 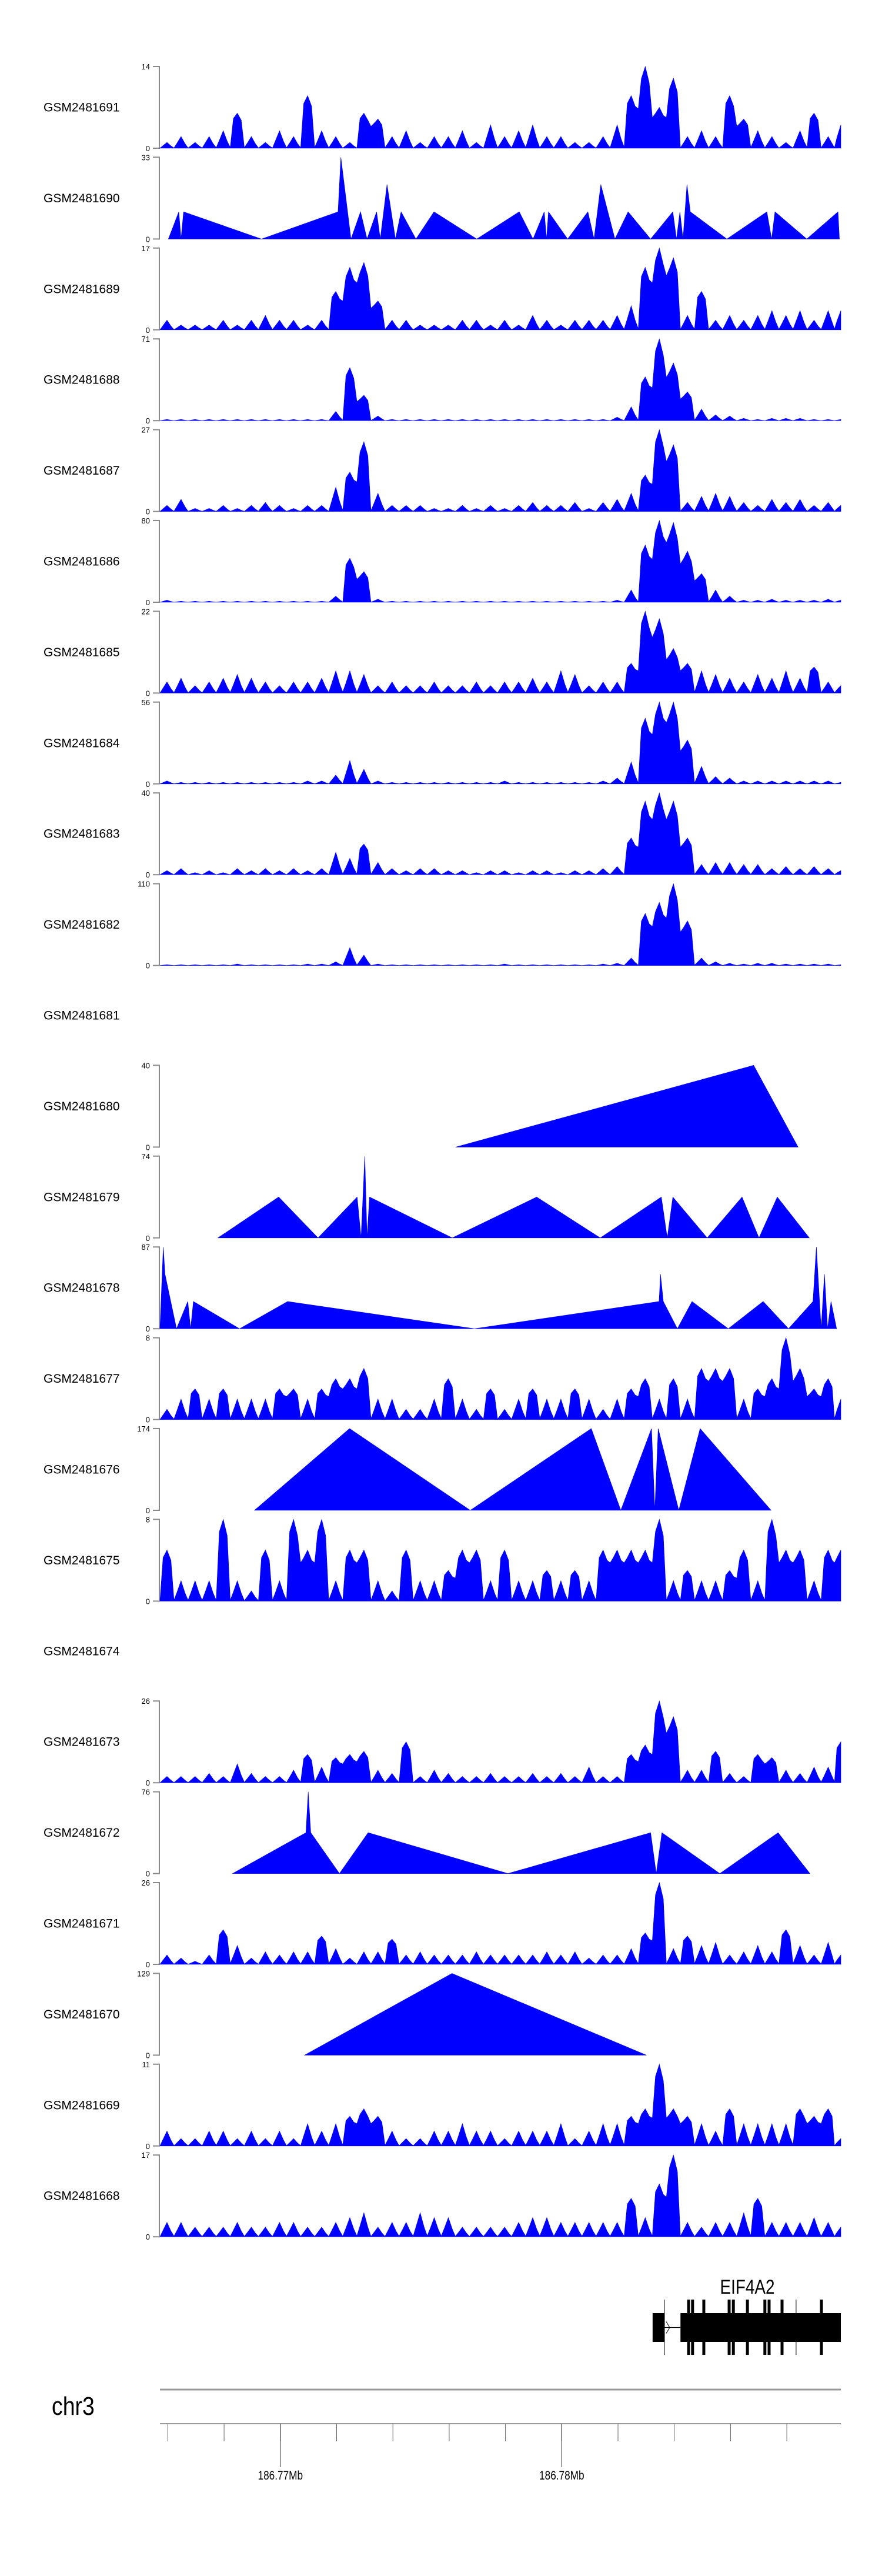 What do you see at coordinates (82, 652) in the screenshot?
I see `track-label: GSM2481685` at bounding box center [82, 652].